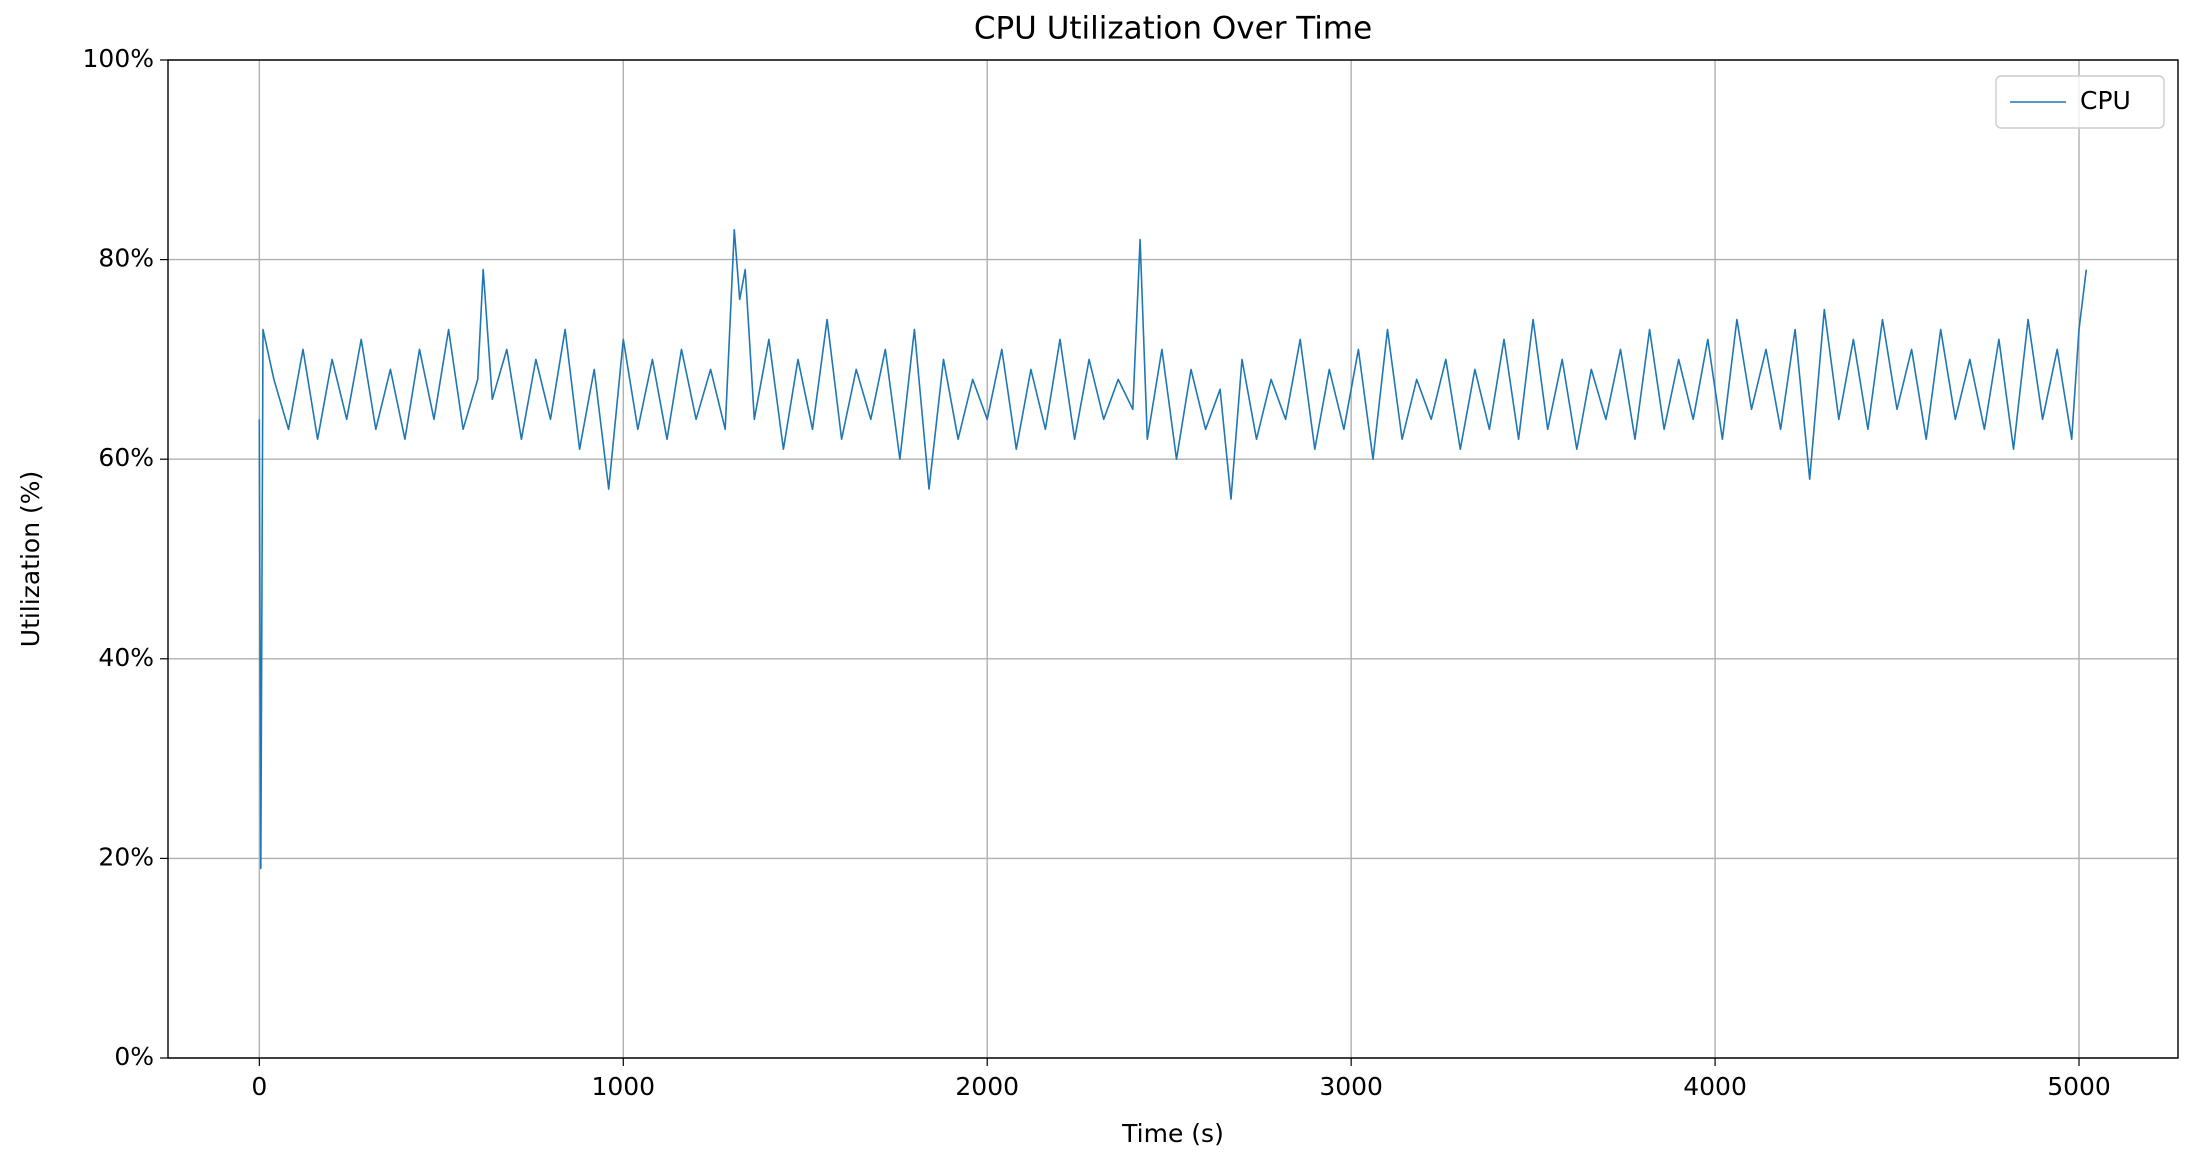  What do you see at coordinates (126, 457) in the screenshot?
I see `y-tick-label: 60%` at bounding box center [126, 457].